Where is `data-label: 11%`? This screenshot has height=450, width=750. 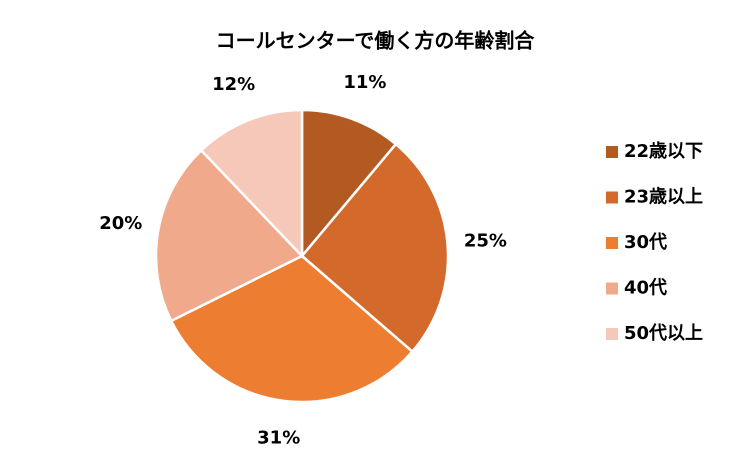 data-label: 11% is located at coordinates (364, 82).